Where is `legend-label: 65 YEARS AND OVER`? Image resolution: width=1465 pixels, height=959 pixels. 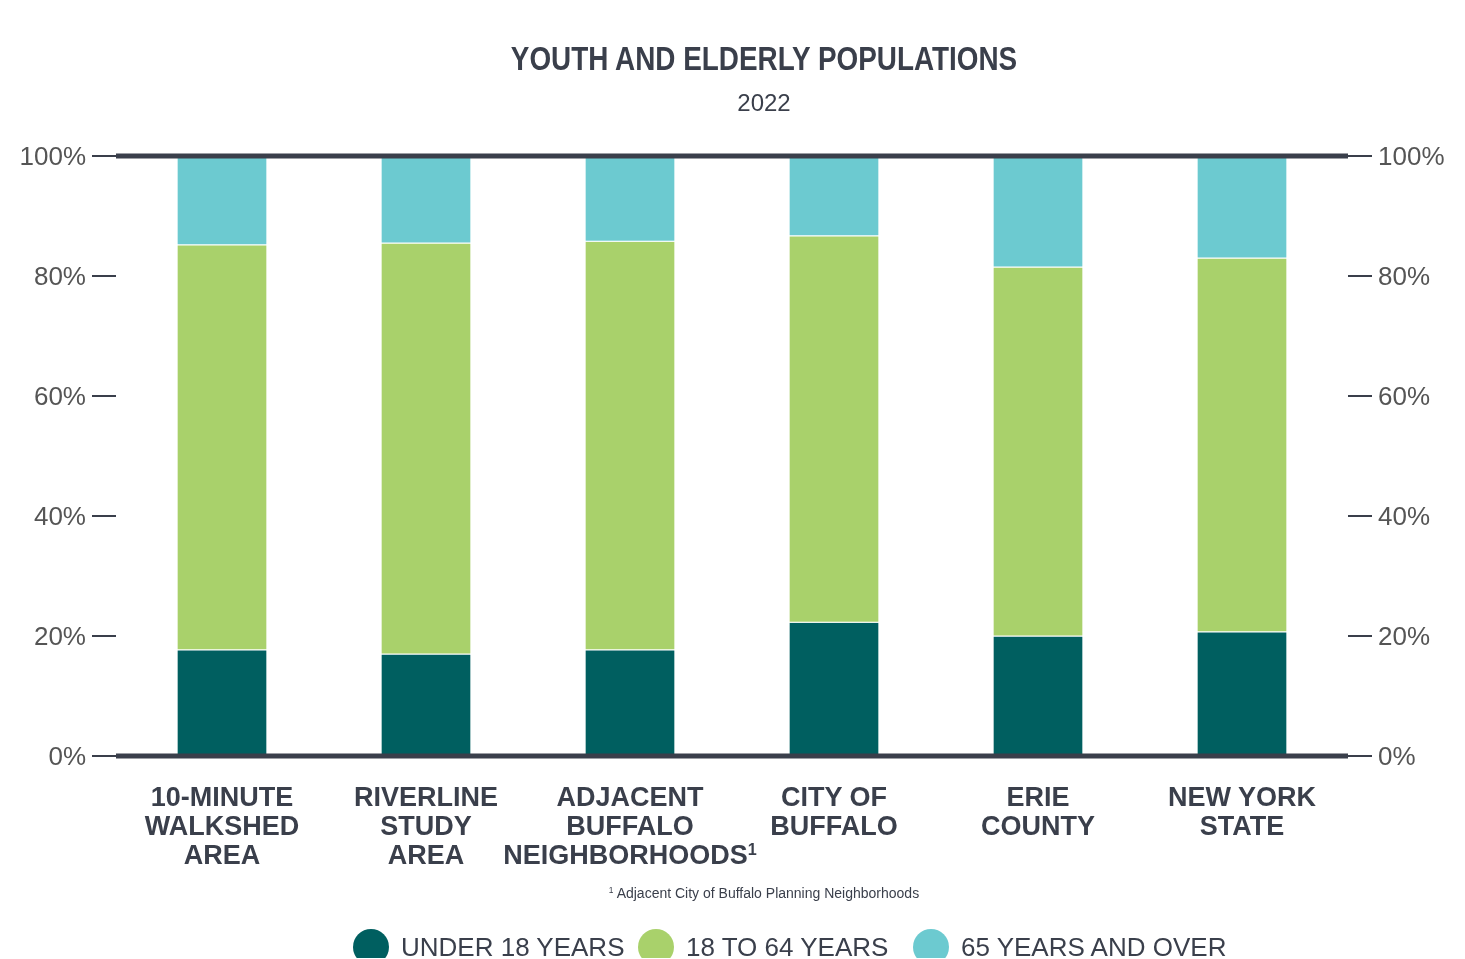 legend-label: 65 YEARS AND OVER is located at coordinates (1094, 945).